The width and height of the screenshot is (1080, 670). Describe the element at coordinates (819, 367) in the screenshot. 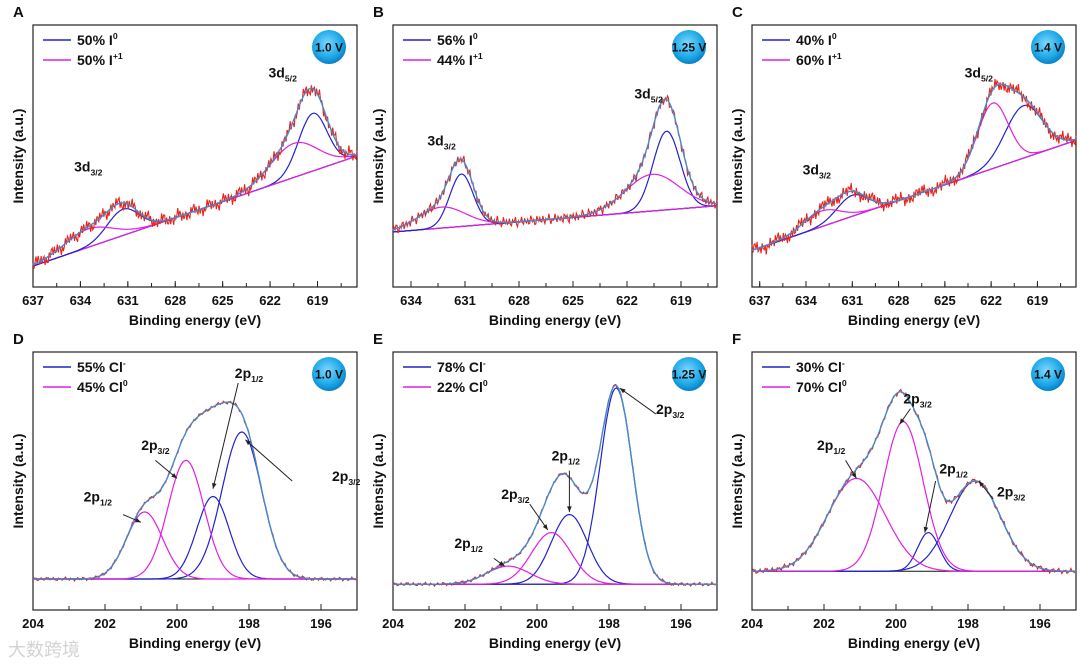

I see `legend-entry-main: 30% Cl` at that location.